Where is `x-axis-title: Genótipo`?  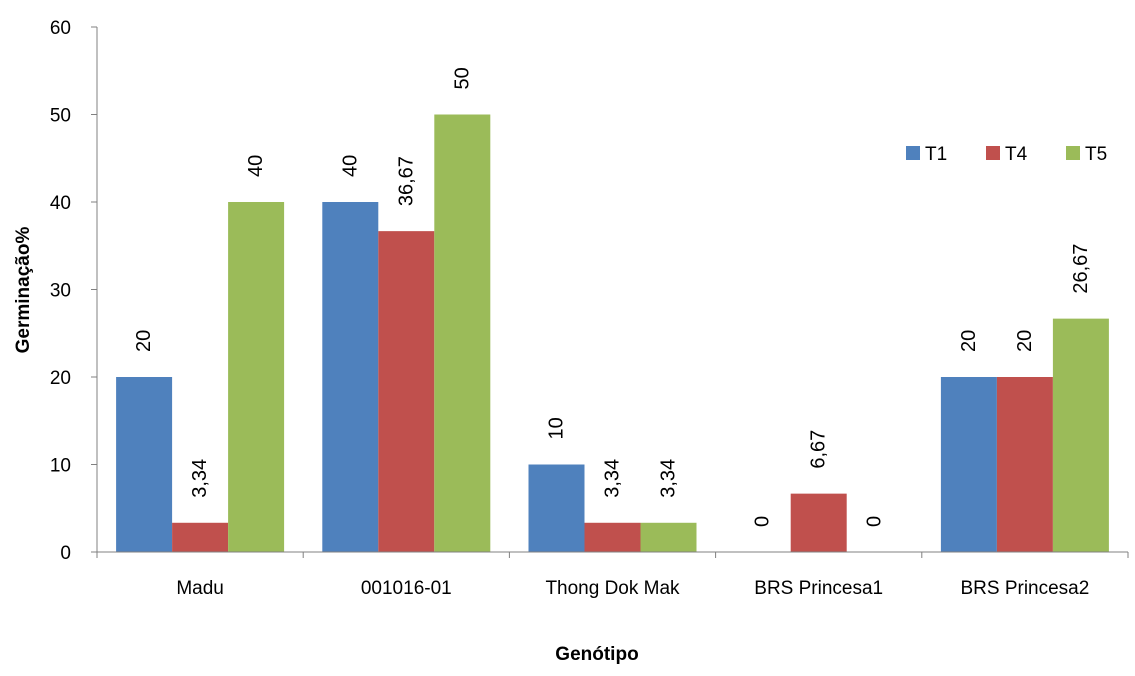 x-axis-title: Genótipo is located at coordinates (596, 654).